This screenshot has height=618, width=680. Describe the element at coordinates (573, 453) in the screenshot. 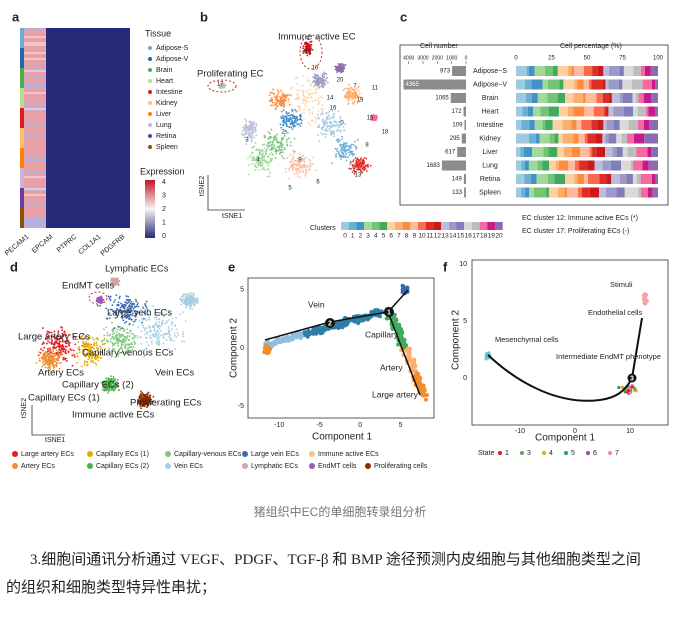

I see `legend-label: 5` at that location.